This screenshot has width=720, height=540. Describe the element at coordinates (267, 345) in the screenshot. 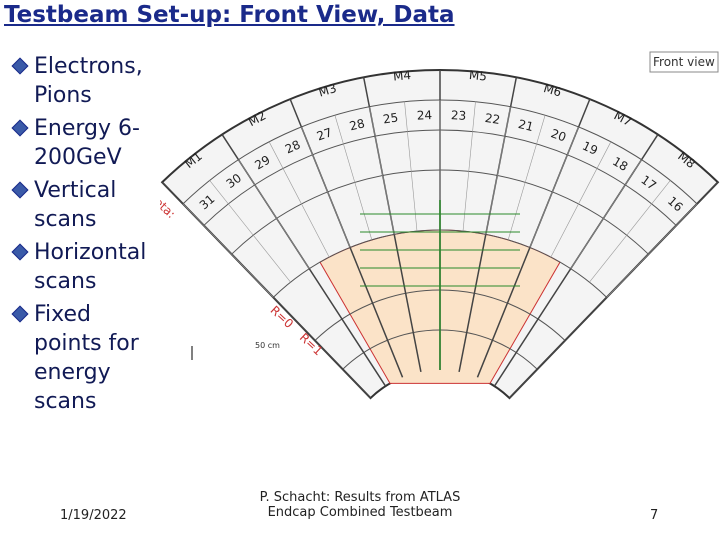

I see `scale-label: 50 cm` at that location.